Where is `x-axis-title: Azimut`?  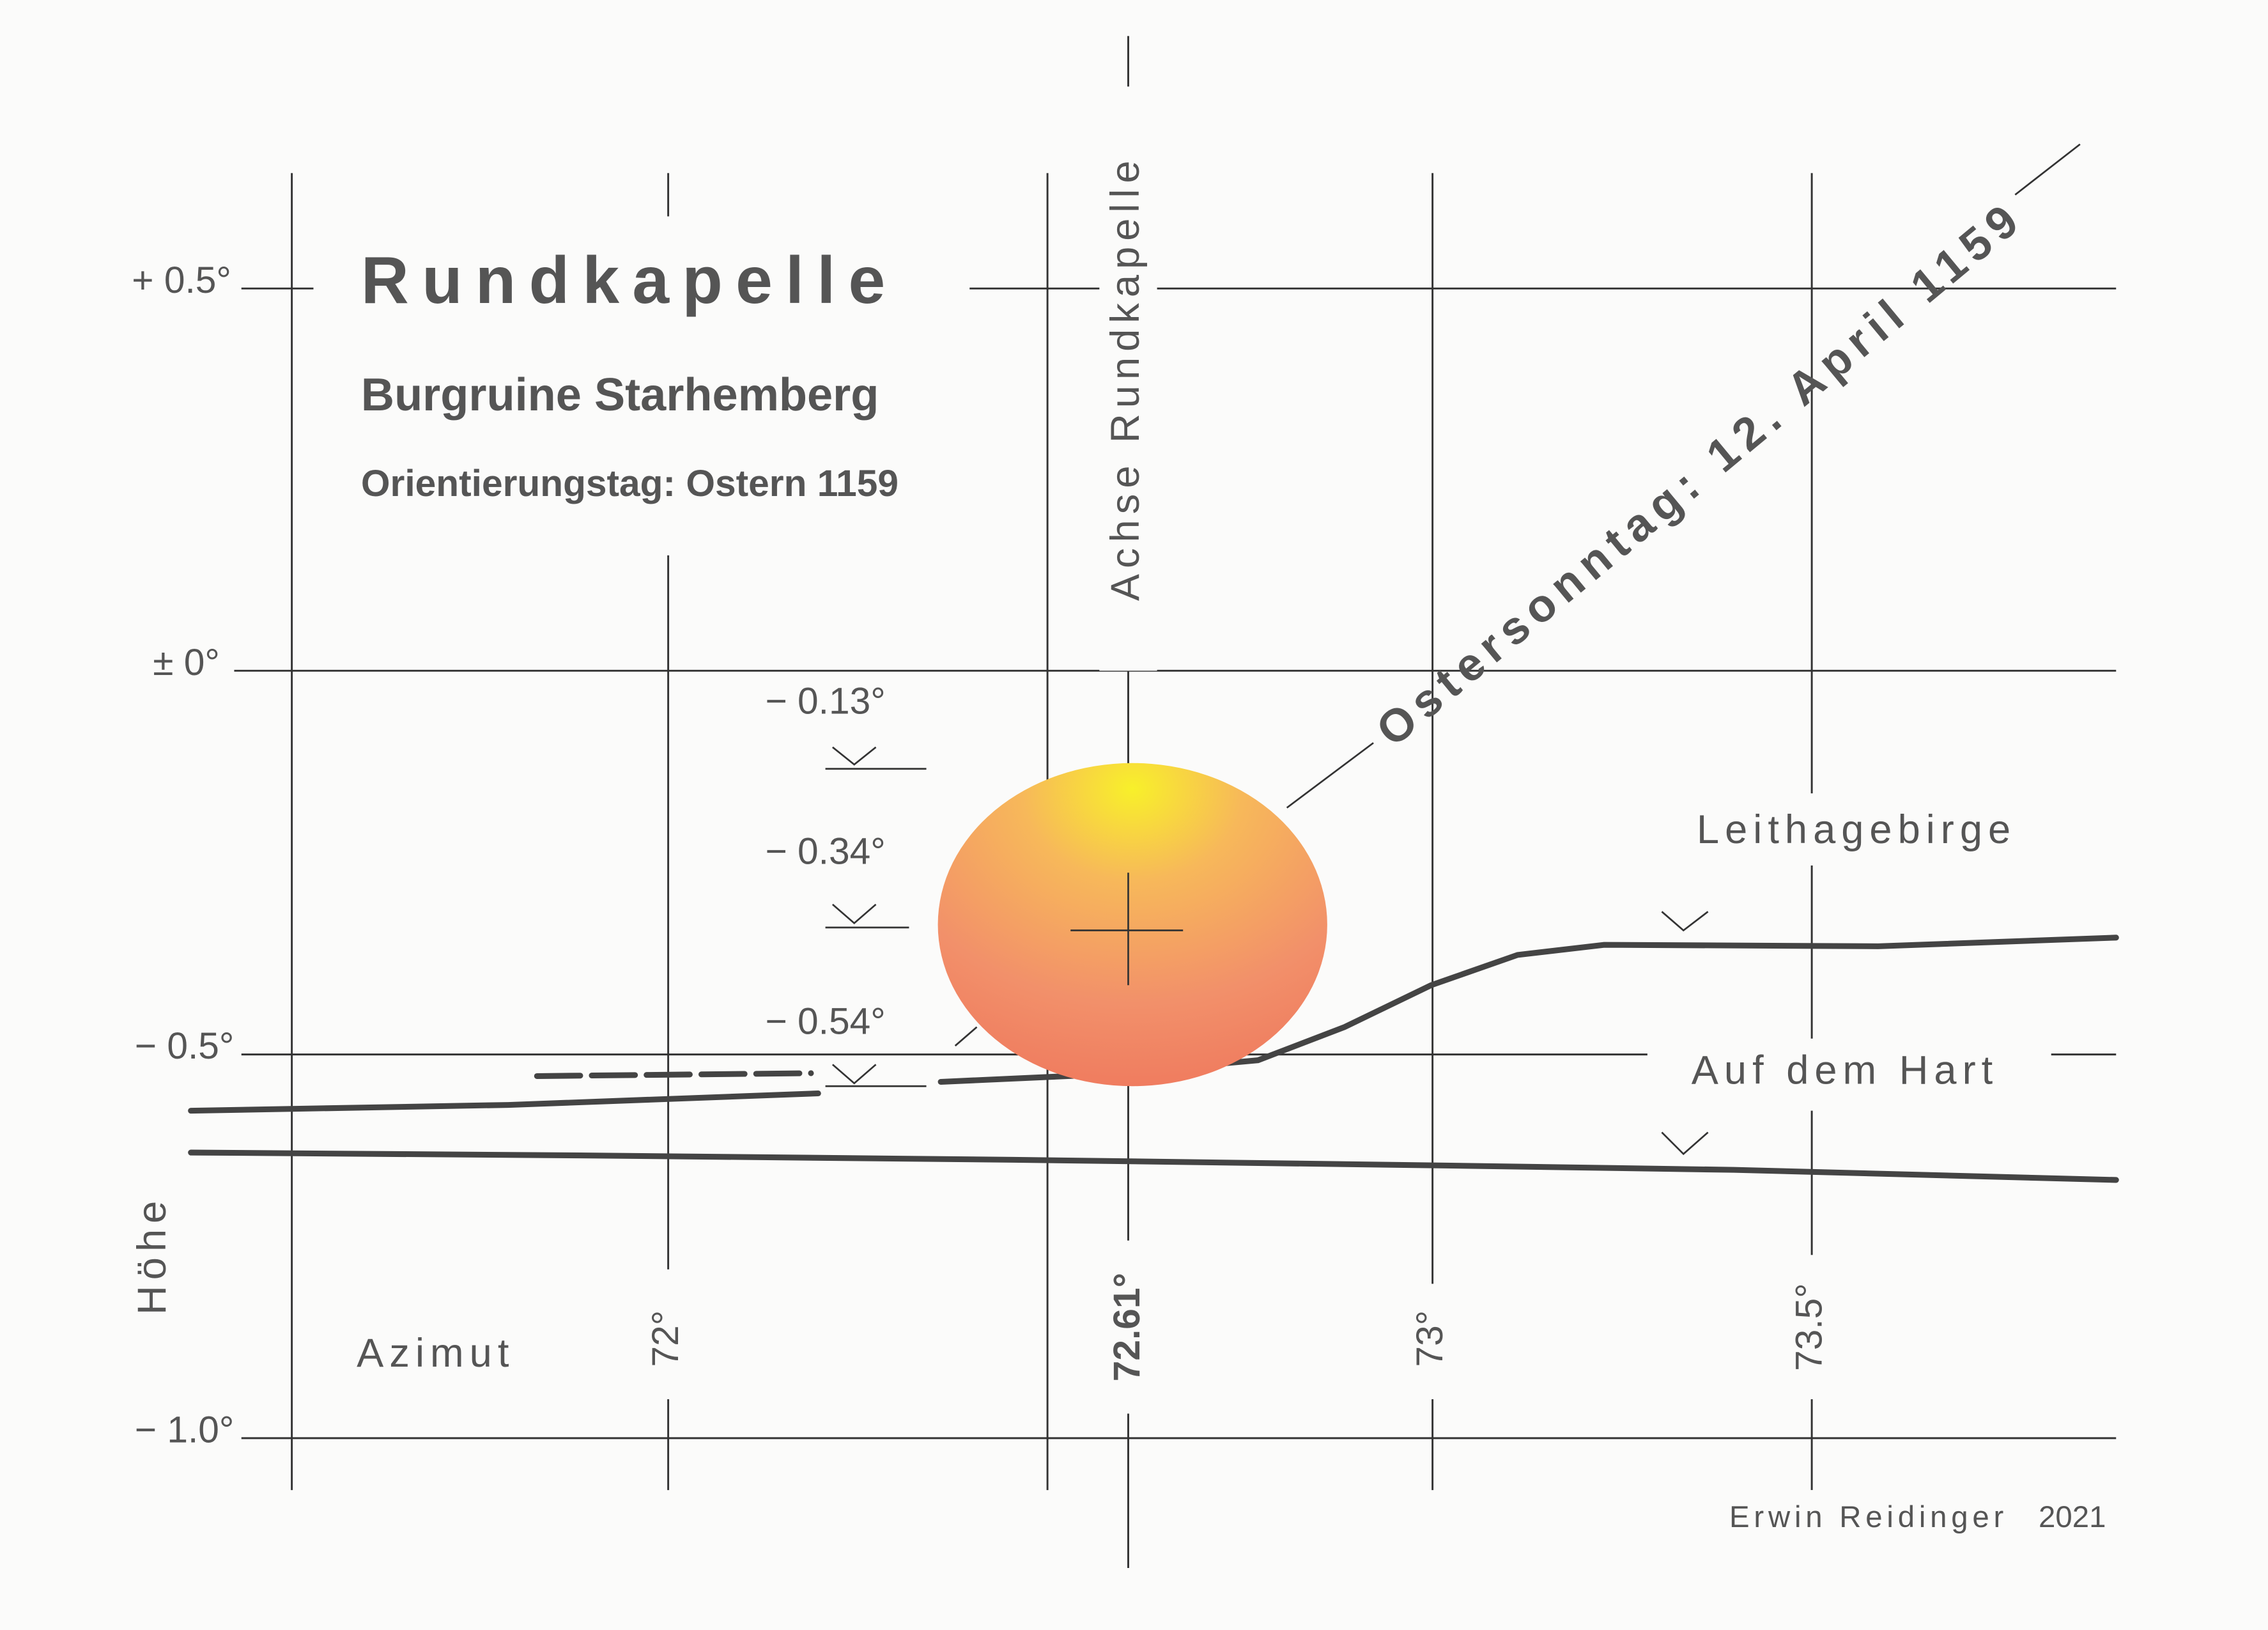 x-axis-title: Azimut is located at coordinates (435, 1353).